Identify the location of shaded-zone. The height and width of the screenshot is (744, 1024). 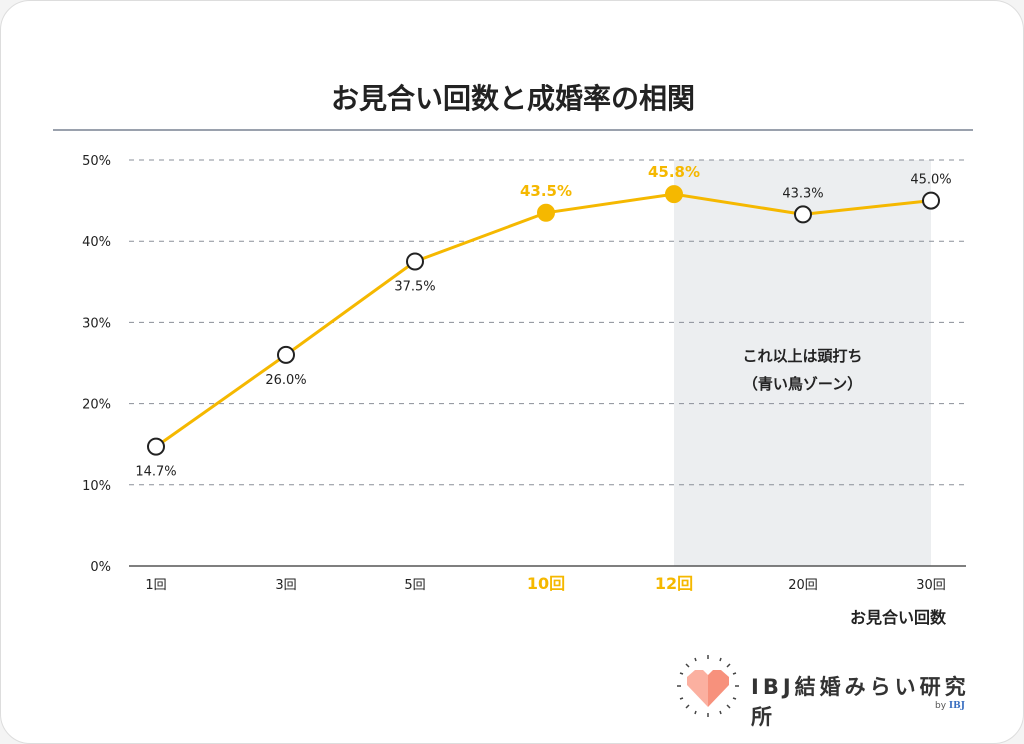
(802, 363).